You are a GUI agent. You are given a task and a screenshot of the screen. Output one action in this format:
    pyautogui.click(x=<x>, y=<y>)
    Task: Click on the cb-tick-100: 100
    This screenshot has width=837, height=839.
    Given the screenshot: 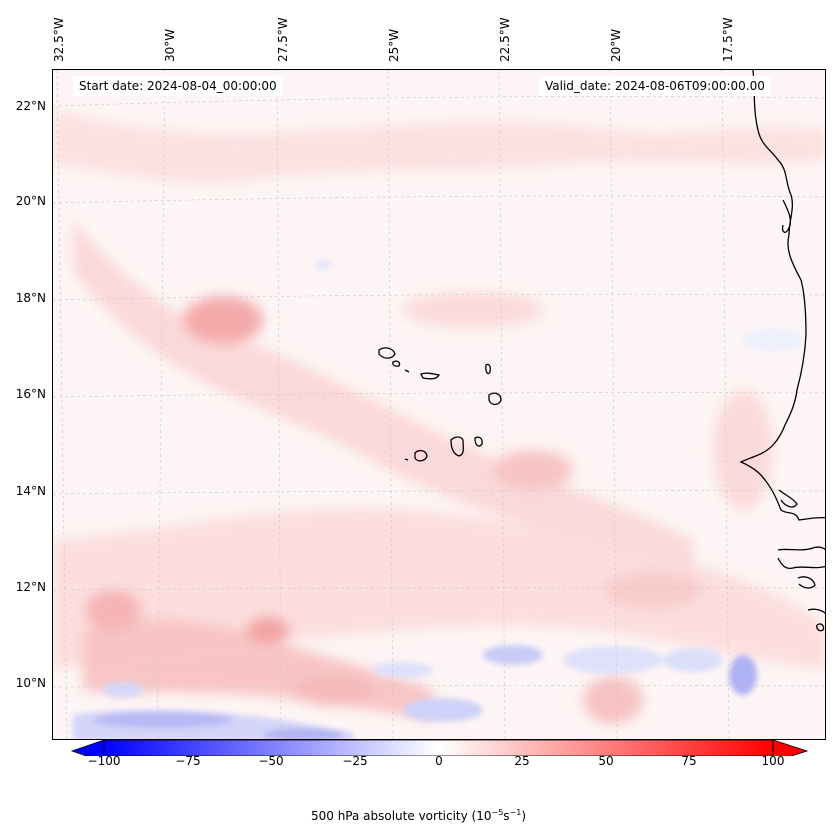 What is the action you would take?
    pyautogui.click(x=773, y=761)
    